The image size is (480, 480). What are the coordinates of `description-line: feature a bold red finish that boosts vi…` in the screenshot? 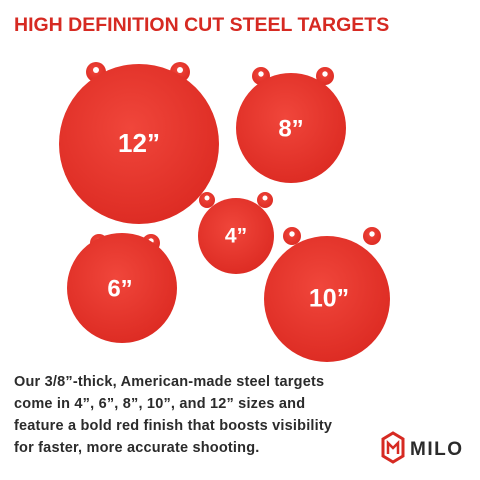 It's located at (173, 426).